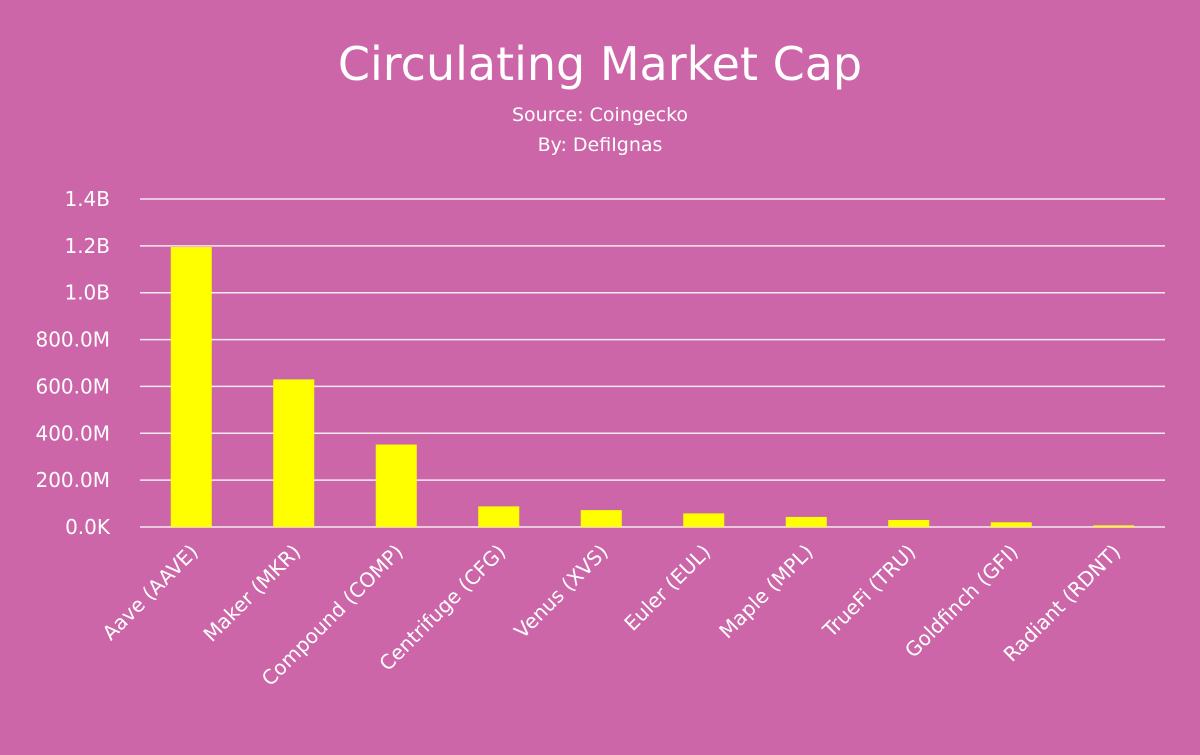 This screenshot has height=755, width=1200. Describe the element at coordinates (251, 593) in the screenshot. I see `x-category-label: Maker (MKR)` at that location.